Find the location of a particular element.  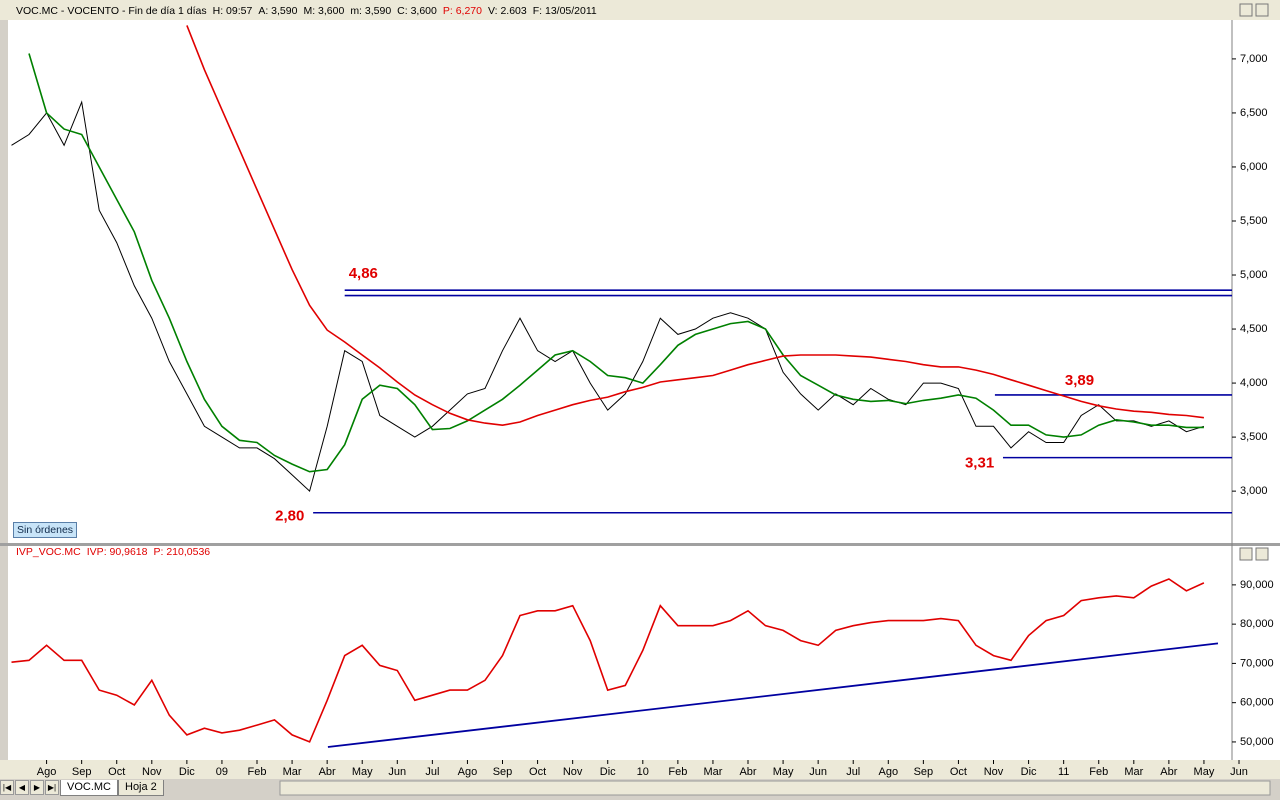

header-item: F: 13/05/2011 is located at coordinates (564, 11).